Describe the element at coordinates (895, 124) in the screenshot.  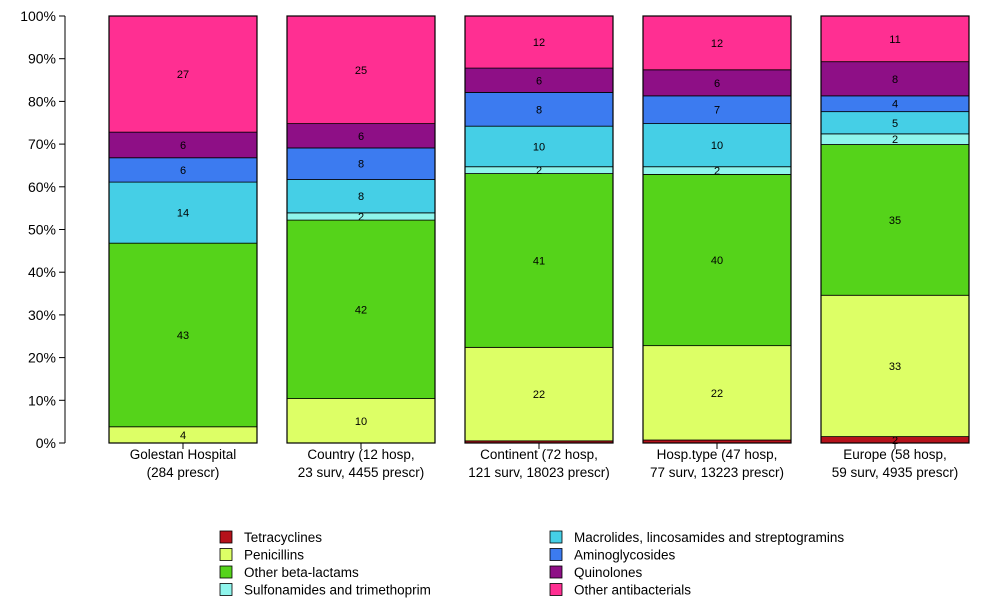
I see `data-label: 5` at that location.